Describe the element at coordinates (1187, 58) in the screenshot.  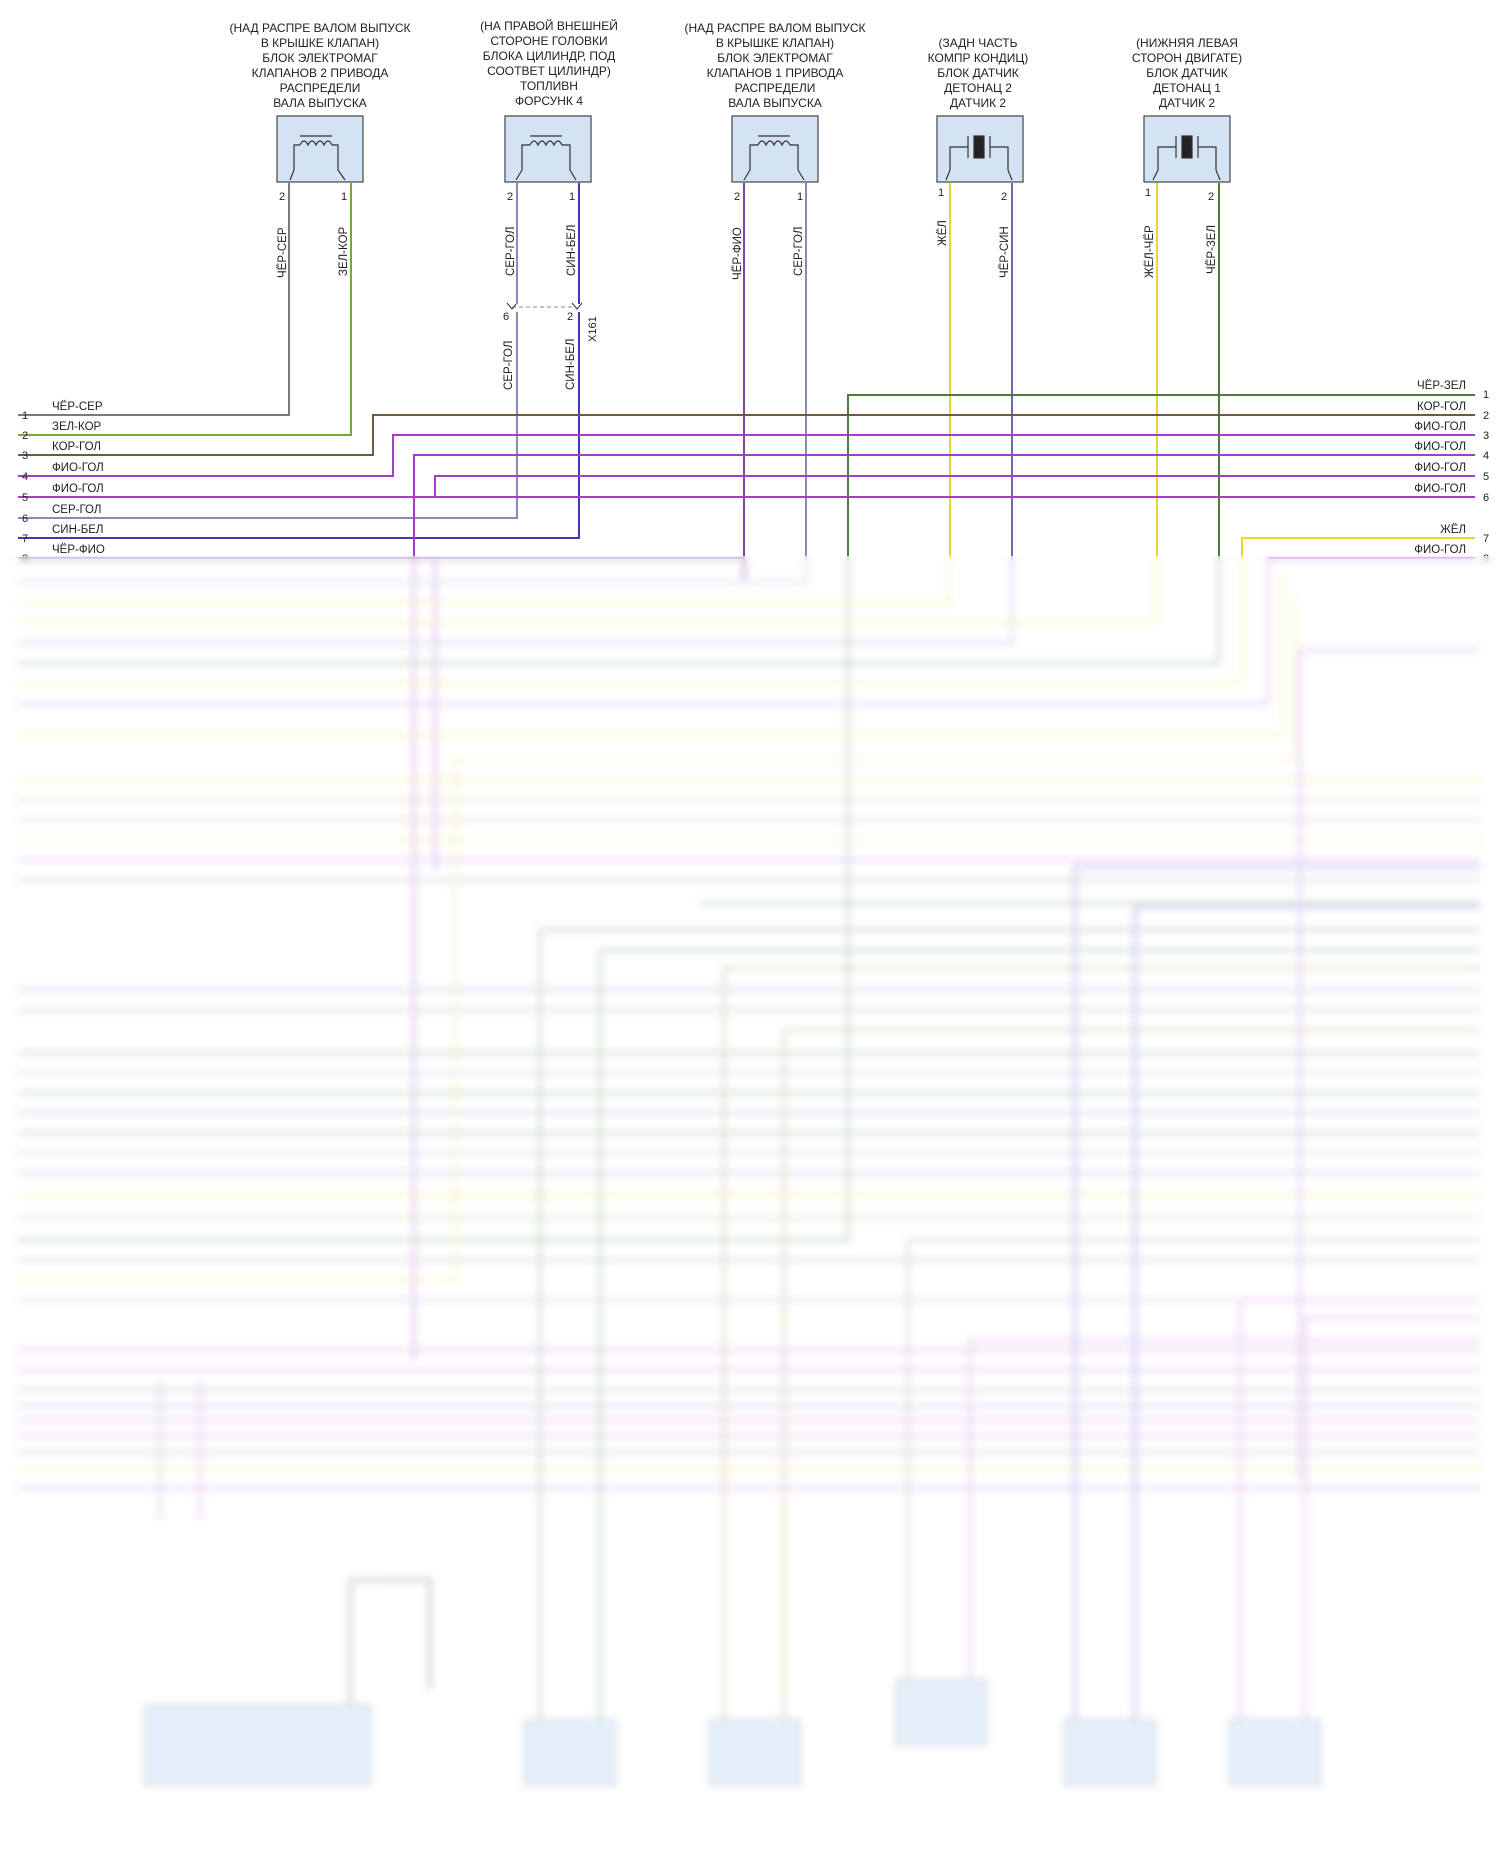
I see `component-c5-line-1: СТОРОН ДВИГАТЕ)` at that location.